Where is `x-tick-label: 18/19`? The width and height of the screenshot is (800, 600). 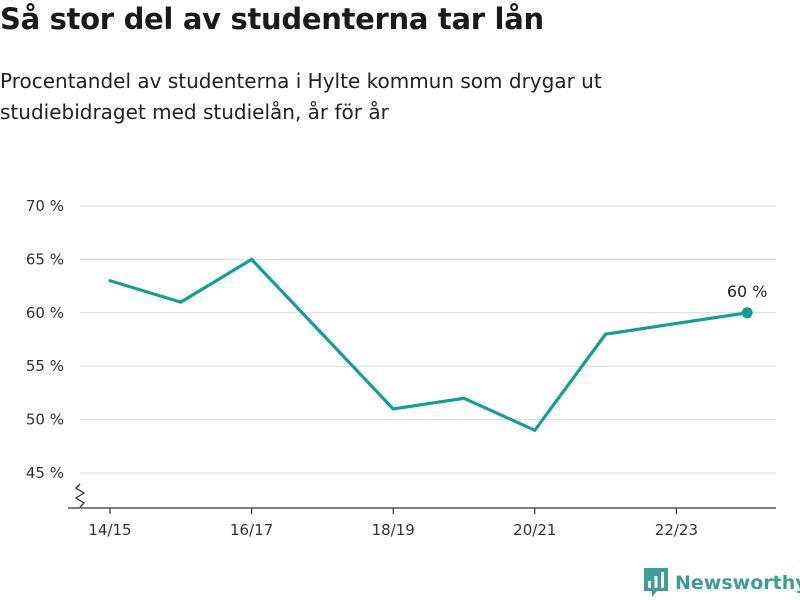
x-tick-label: 18/19 is located at coordinates (393, 530).